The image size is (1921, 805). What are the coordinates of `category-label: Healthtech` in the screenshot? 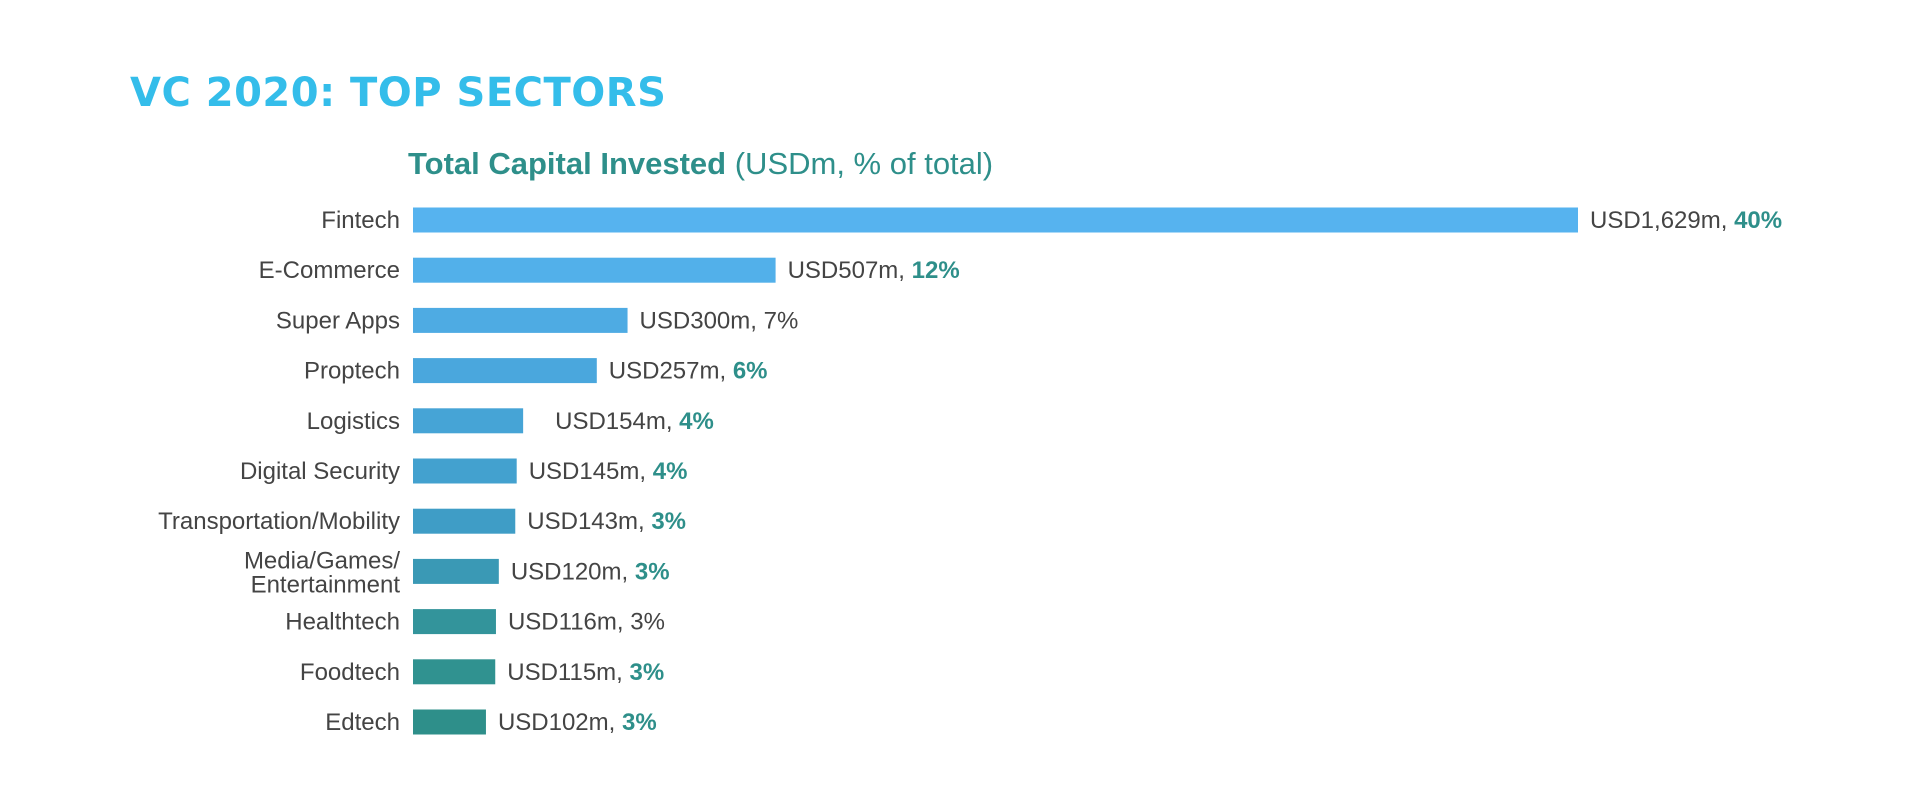 It's located at (342, 622).